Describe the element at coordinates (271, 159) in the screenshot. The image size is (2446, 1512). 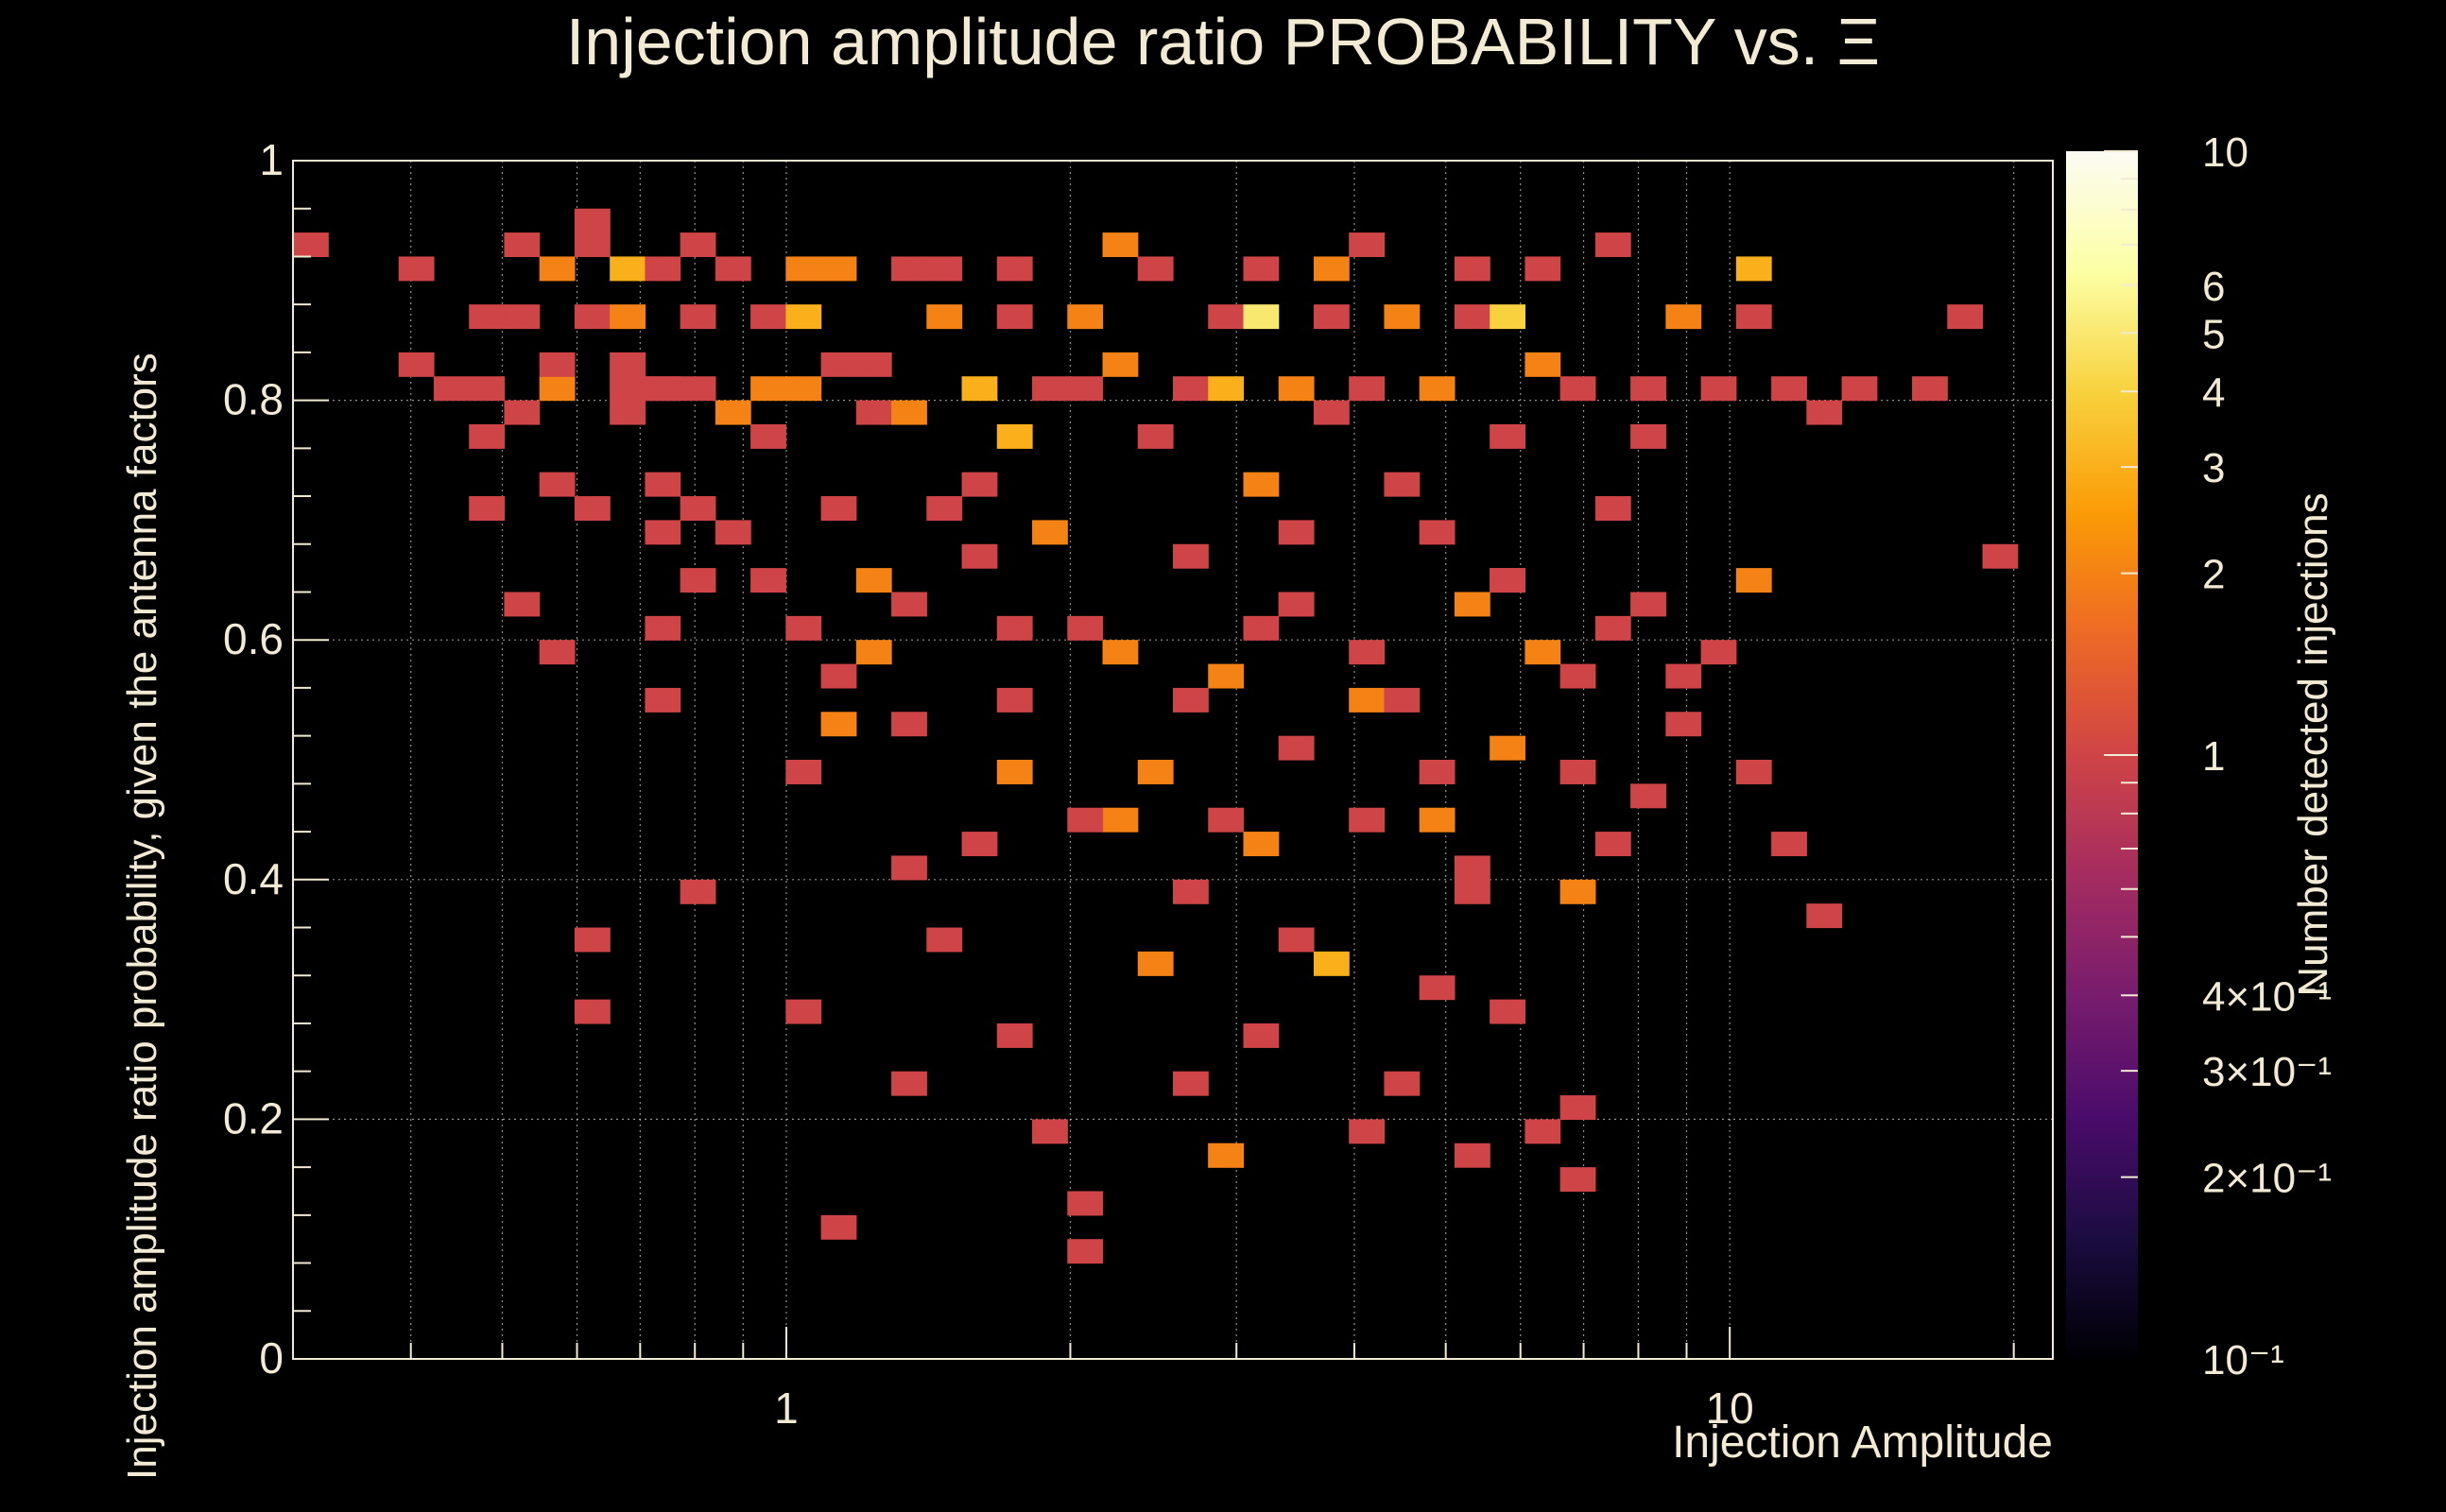
I see `y-tick-label: 1` at that location.